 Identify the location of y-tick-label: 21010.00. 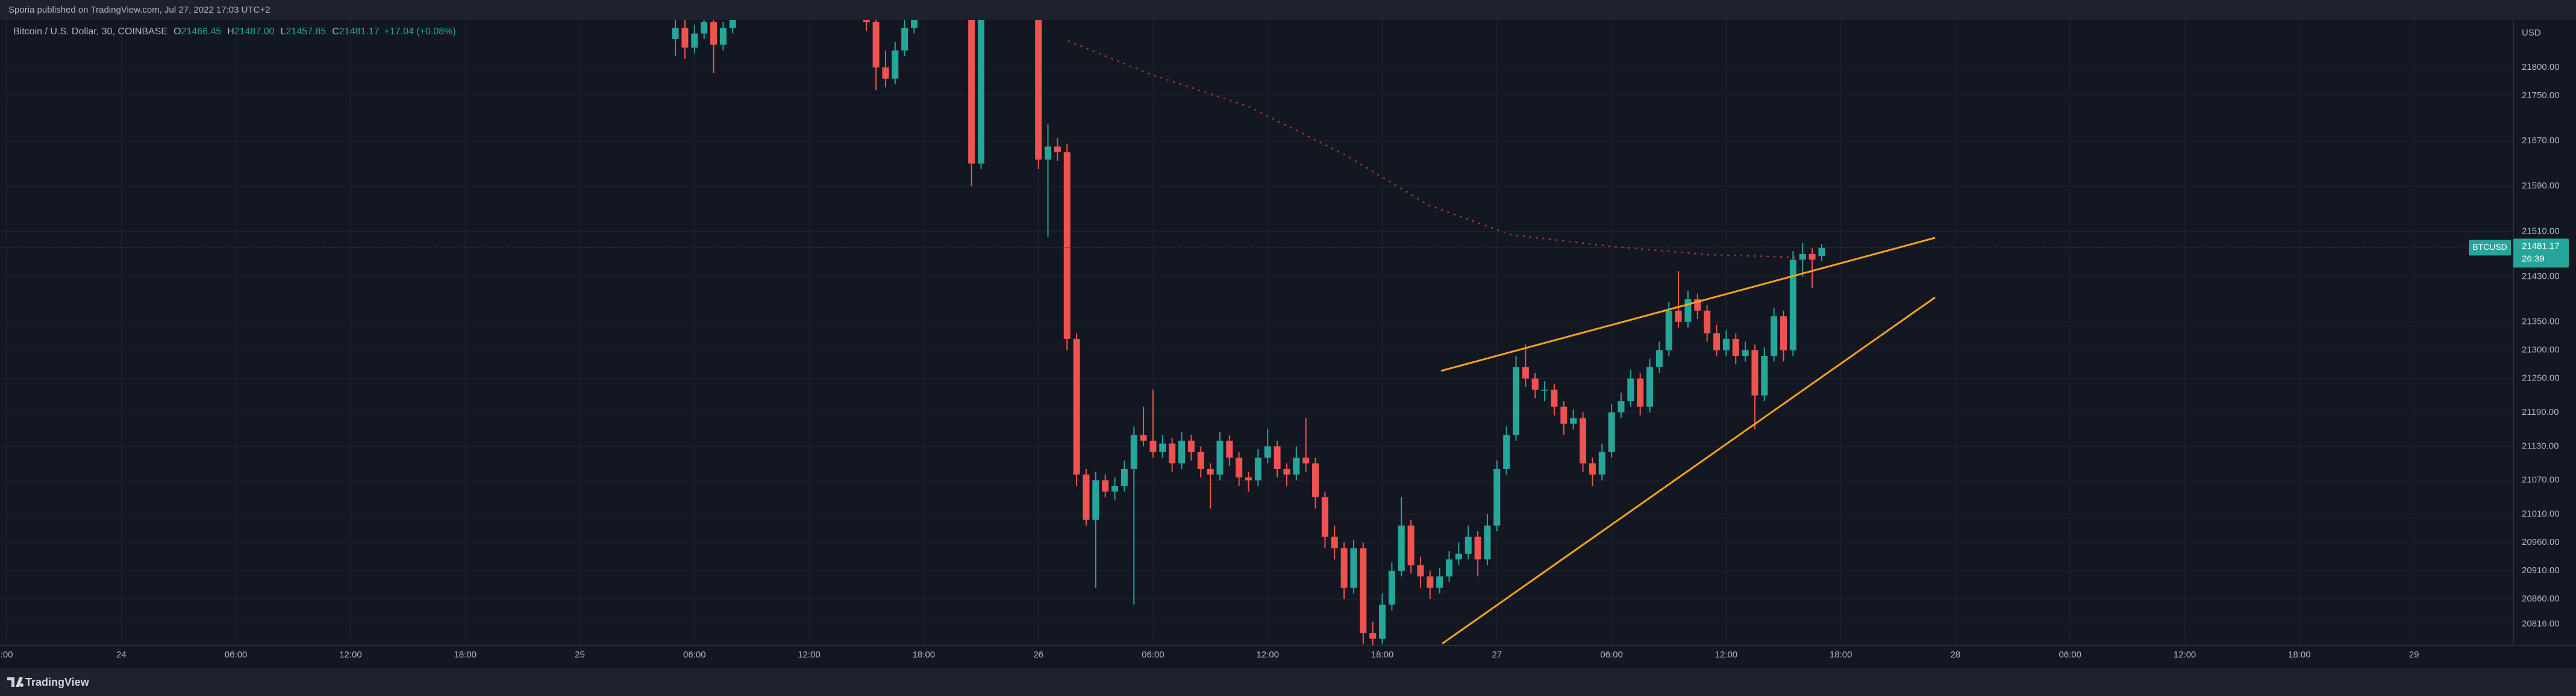
(2541, 514).